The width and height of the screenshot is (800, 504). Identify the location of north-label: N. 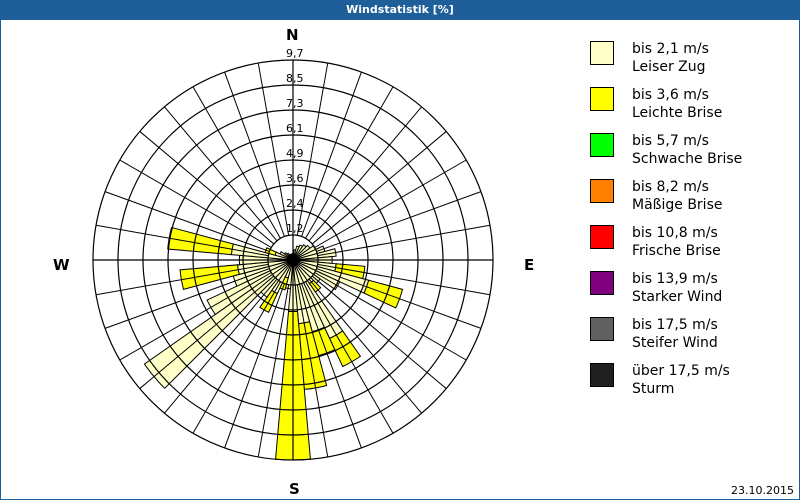
(292, 35).